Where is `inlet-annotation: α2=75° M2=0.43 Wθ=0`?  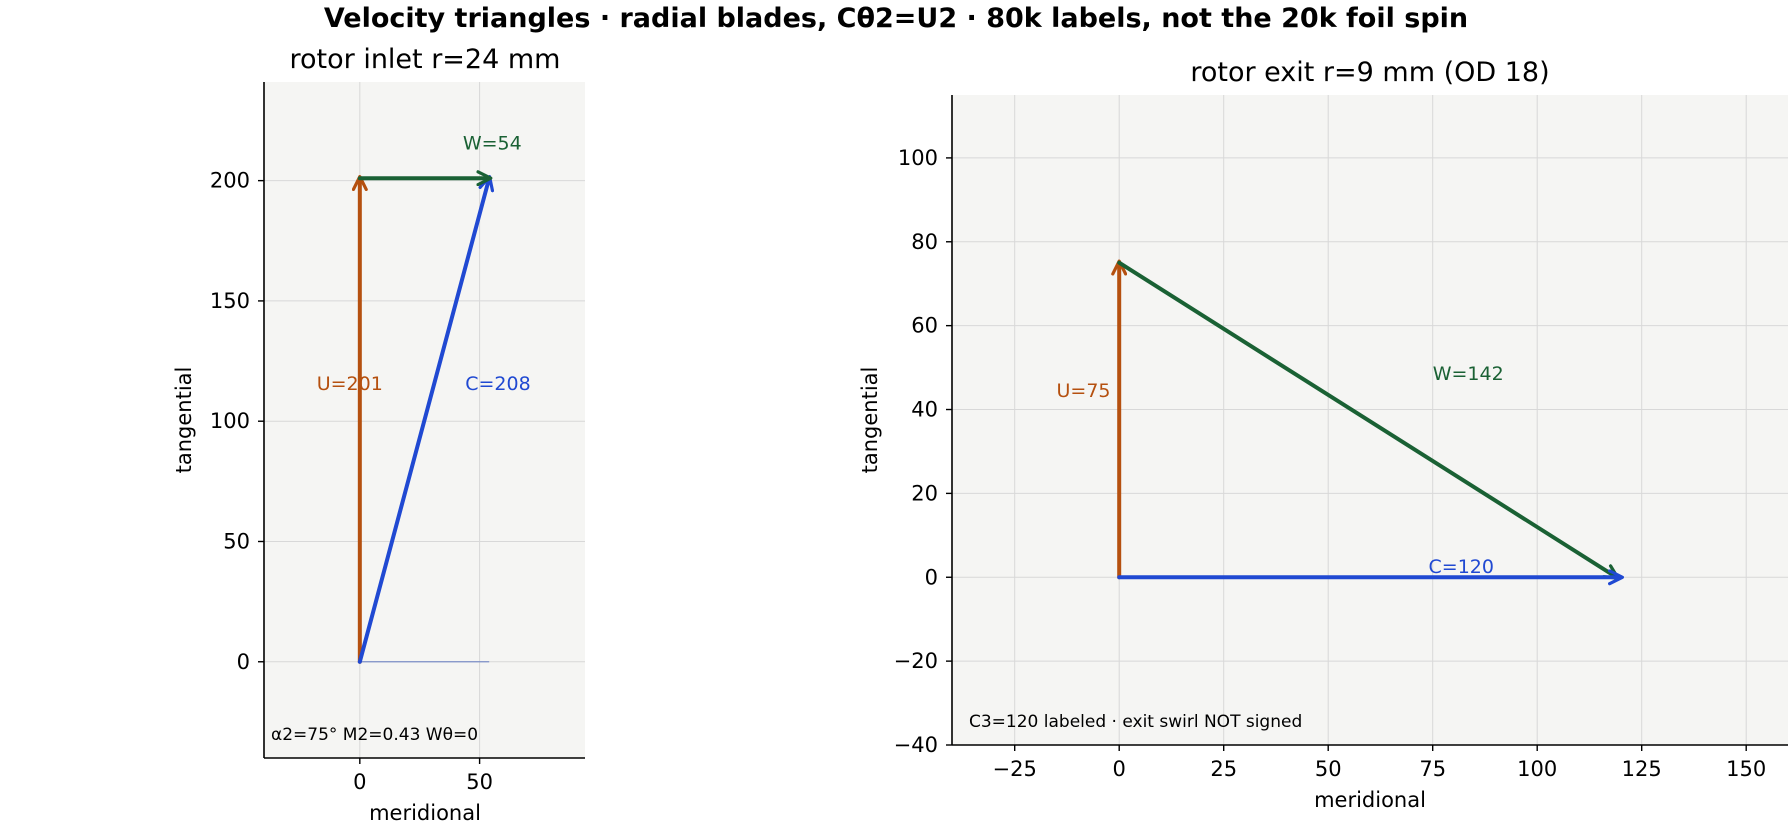 inlet-annotation: α2=75° M2=0.43 Wθ=0 is located at coordinates (374, 735).